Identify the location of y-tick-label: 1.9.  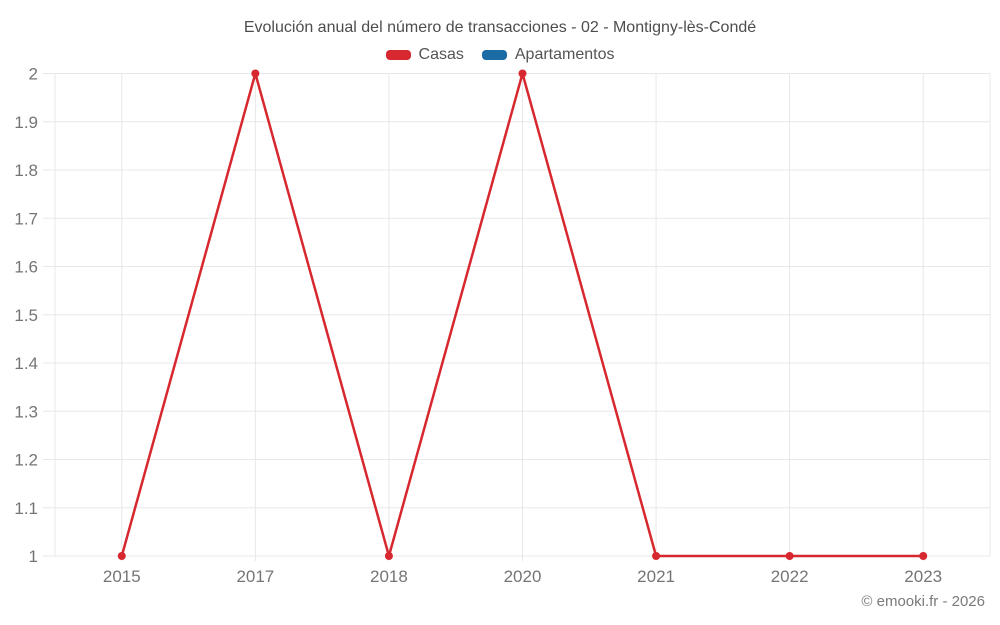
(26, 122).